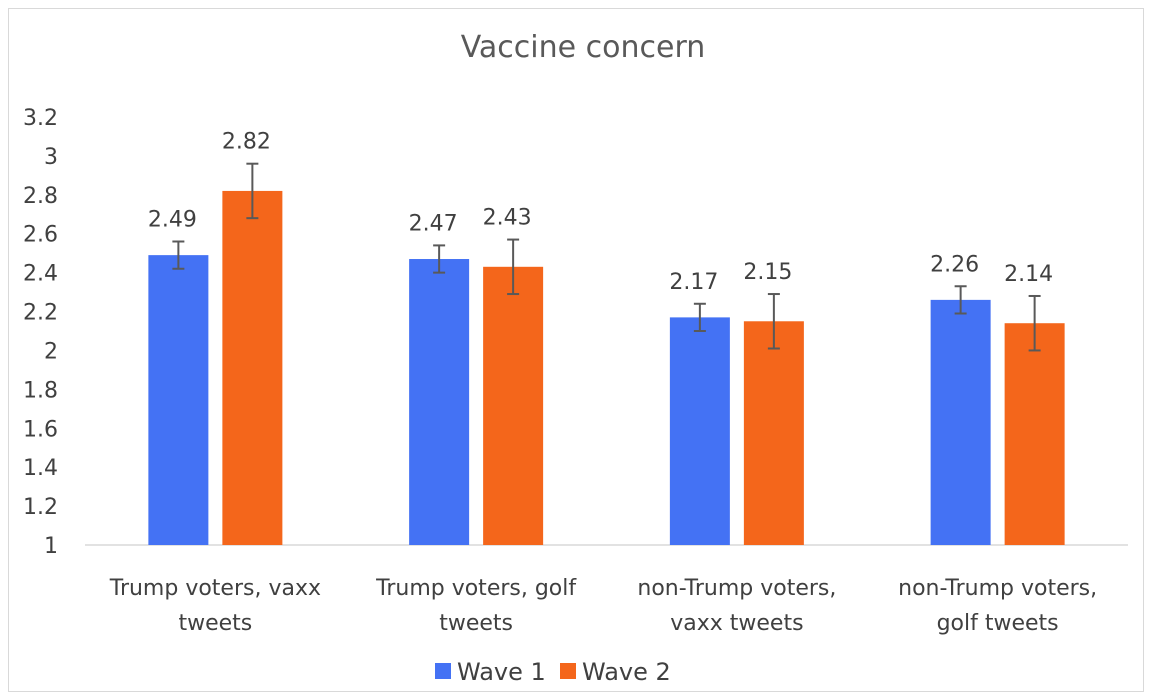 The image size is (1152, 700). What do you see at coordinates (51, 351) in the screenshot?
I see `y-tick-label: 2` at bounding box center [51, 351].